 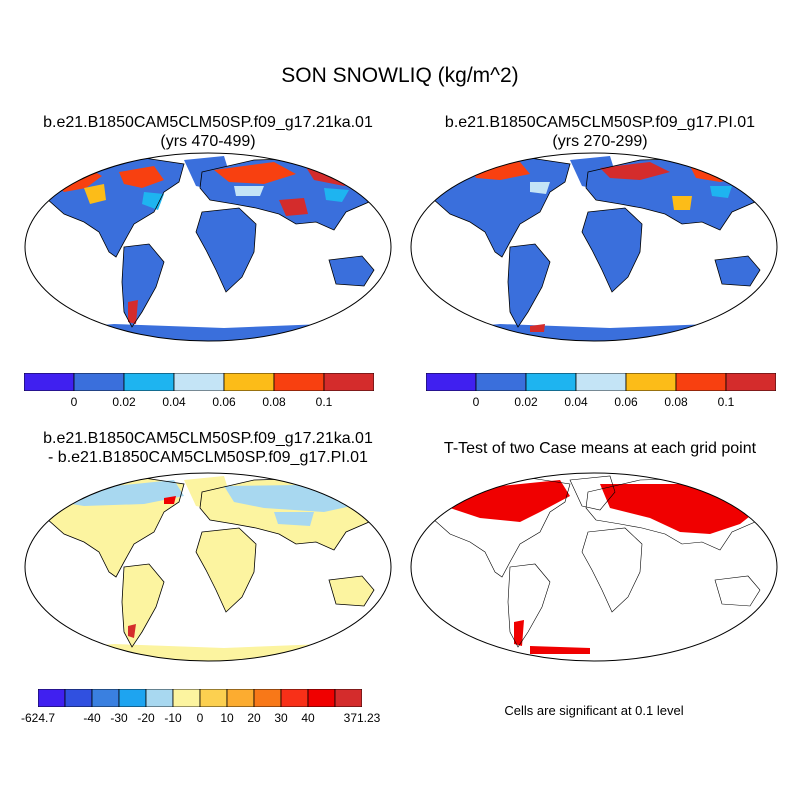 I want to click on cbar-label: 10, so click(x=227, y=718).